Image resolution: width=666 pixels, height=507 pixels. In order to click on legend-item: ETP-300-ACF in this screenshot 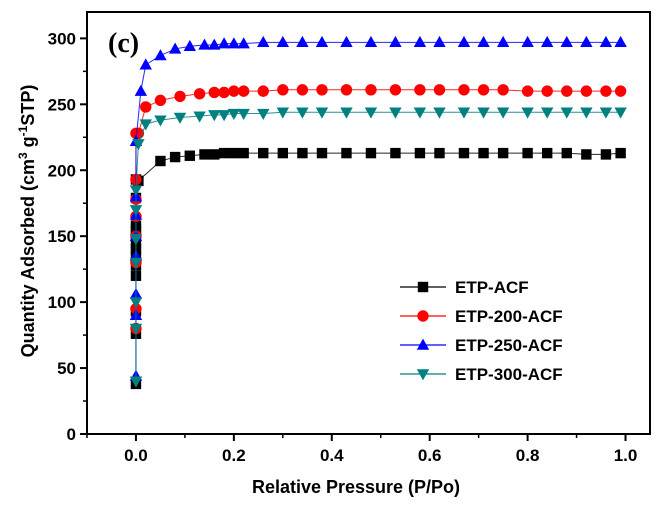, I will do `click(481, 374)`.